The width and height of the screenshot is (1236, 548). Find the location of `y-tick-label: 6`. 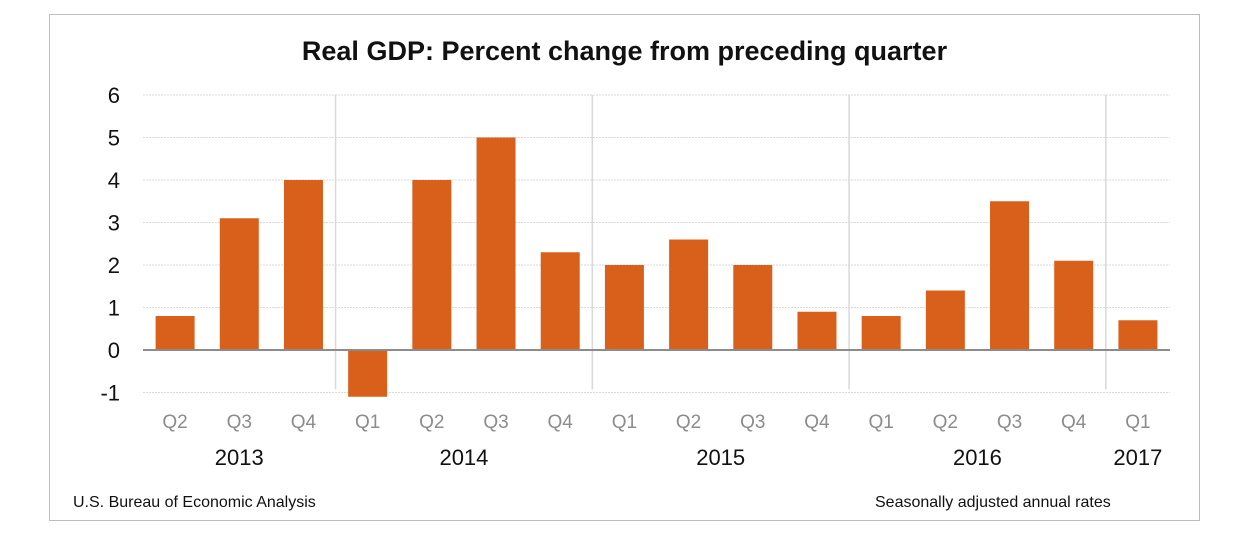

y-tick-label: 6 is located at coordinates (114, 95).